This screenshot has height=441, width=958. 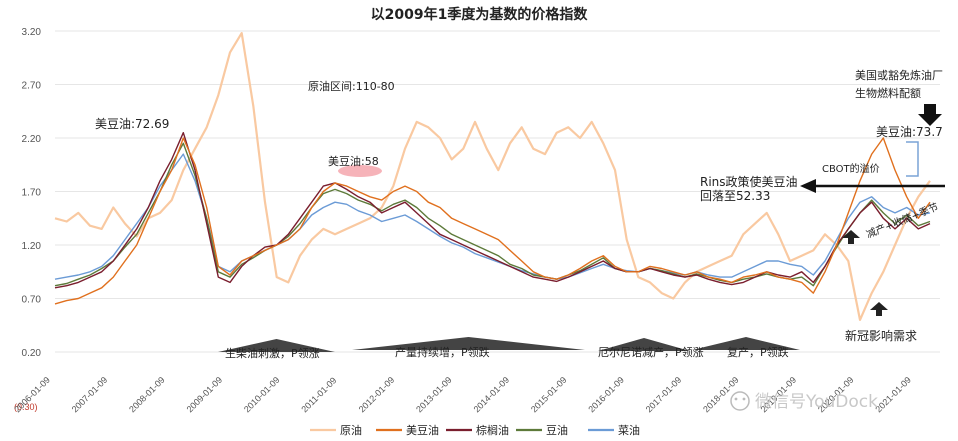 What do you see at coordinates (557, 430) in the screenshot?
I see `legend-label: 豆油` at bounding box center [557, 430].